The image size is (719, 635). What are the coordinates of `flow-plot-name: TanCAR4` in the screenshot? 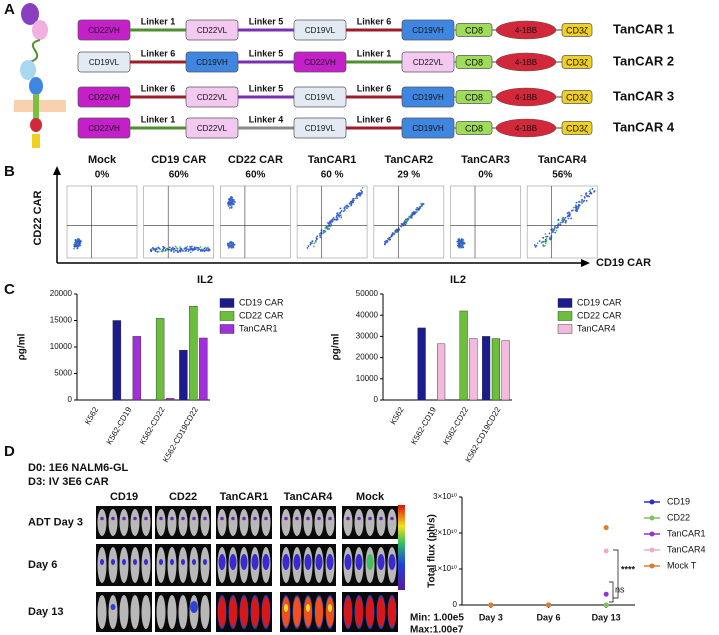 It's located at (563, 160).